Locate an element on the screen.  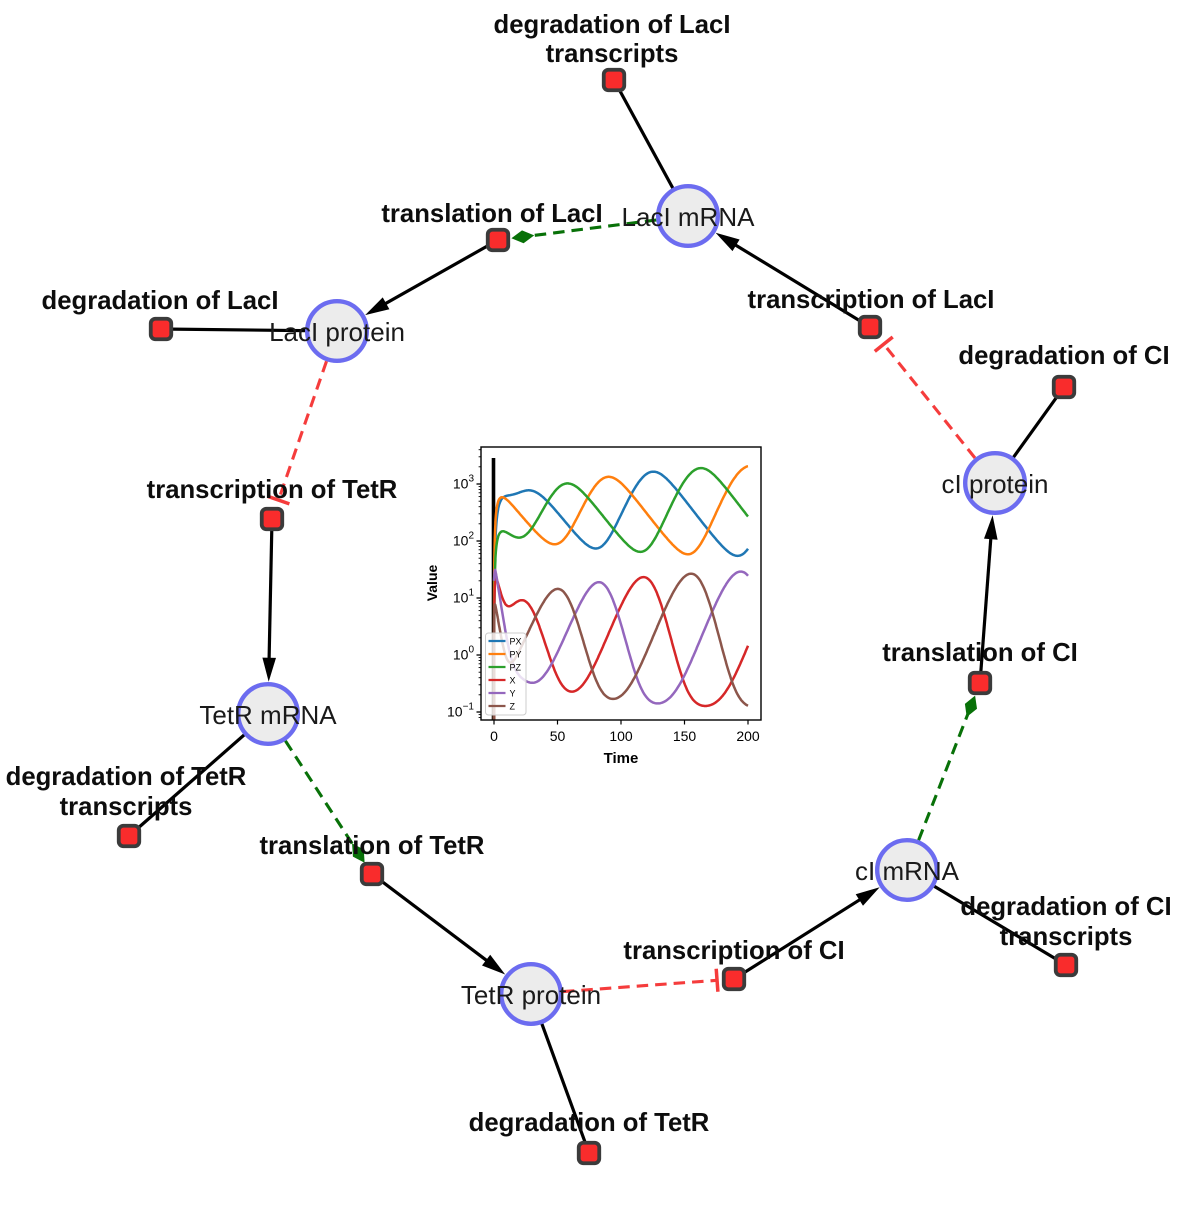
svg-text: Time is located at coordinates (621, 758).